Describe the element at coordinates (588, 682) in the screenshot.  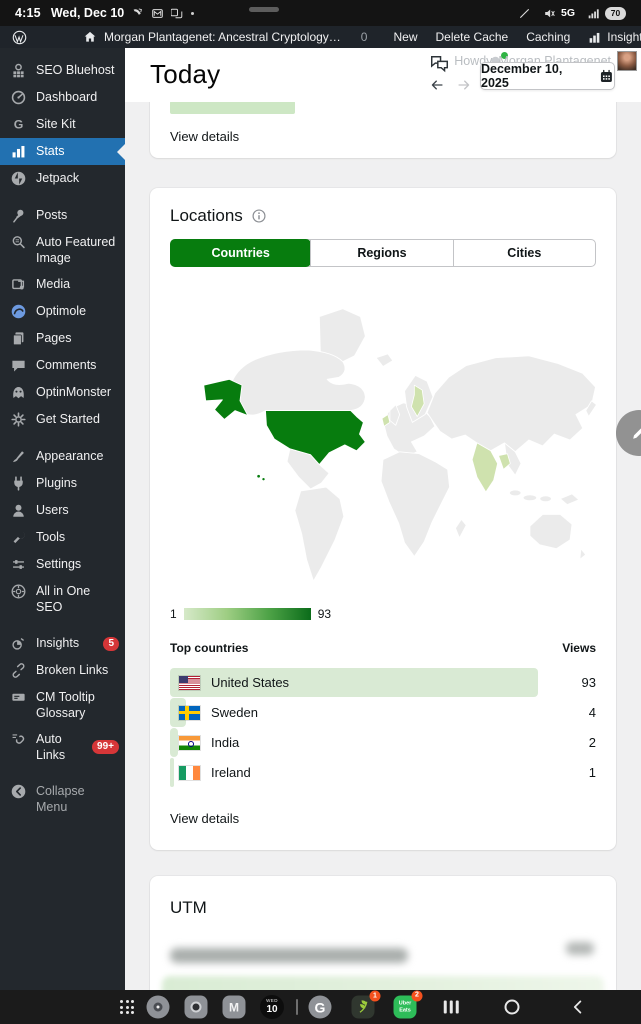
I see `views-value: 93` at that location.